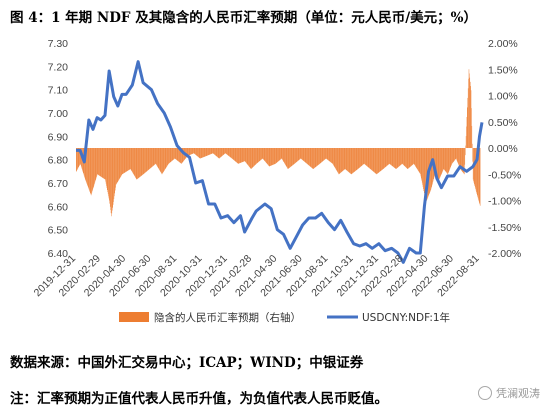  What do you see at coordinates (504, 175) in the screenshot?
I see `right-tick-label: -0.50%` at bounding box center [504, 175].